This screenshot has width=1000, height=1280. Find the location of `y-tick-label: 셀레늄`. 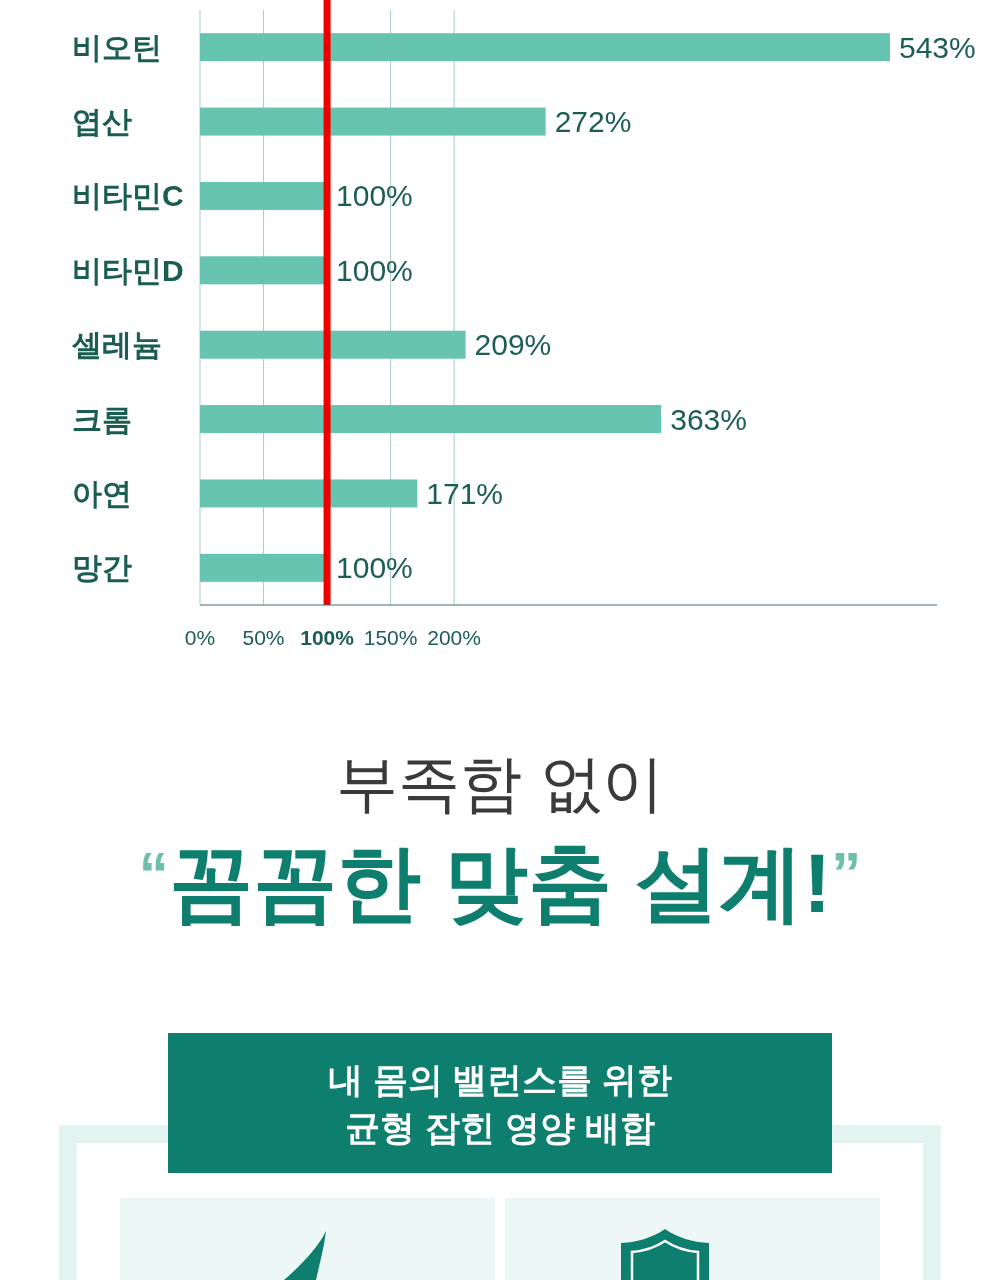

y-tick-label: 셀레늄 is located at coordinates (116, 345).